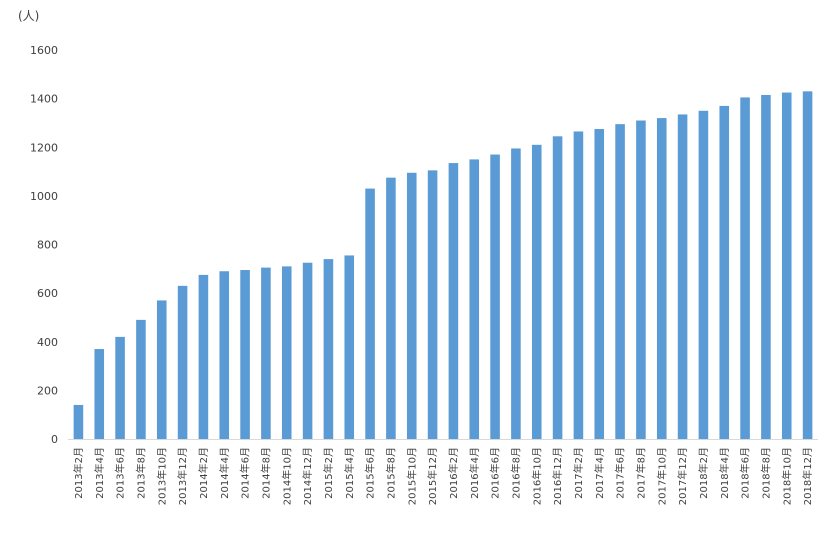 The image size is (836, 549). Describe the element at coordinates (120, 473) in the screenshot. I see `x-tick-label: 2013年6月` at that location.